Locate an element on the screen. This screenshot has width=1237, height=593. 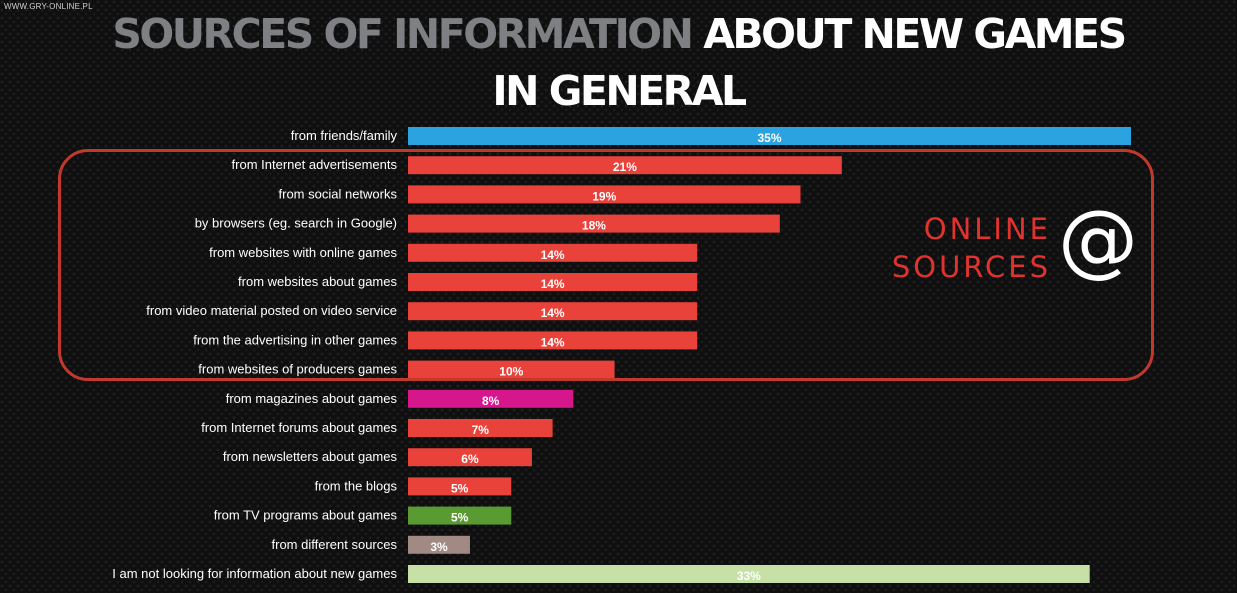
category-label-2: from social networks is located at coordinates (338, 193).